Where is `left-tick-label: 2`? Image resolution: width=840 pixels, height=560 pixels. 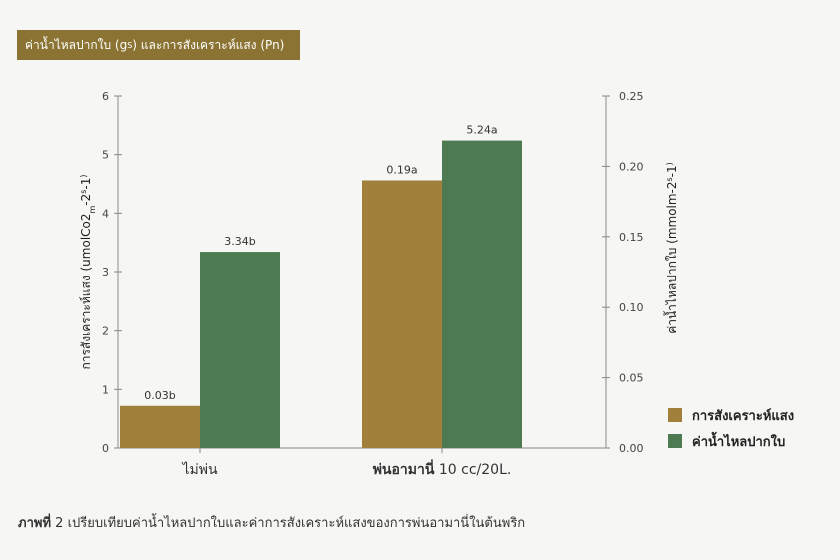
left-tick-label: 2 is located at coordinates (105, 331).